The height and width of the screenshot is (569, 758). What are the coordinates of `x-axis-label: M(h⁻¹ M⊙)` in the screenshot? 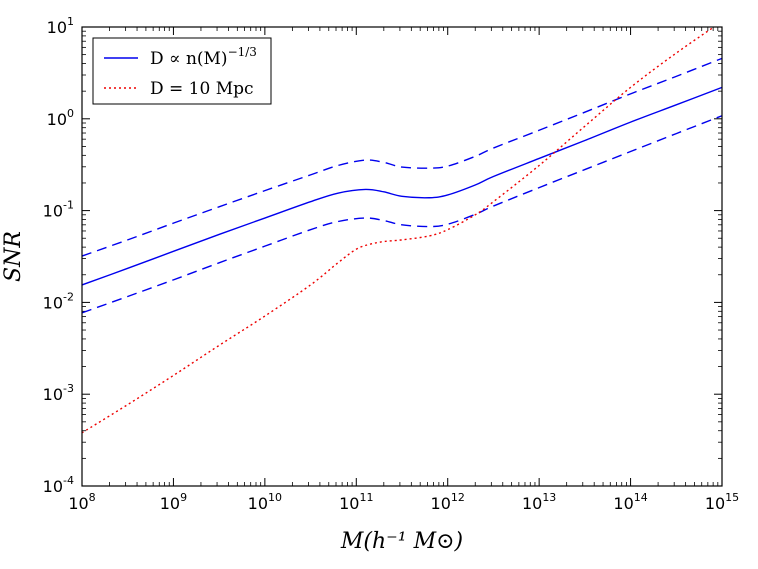 It's located at (401, 541).